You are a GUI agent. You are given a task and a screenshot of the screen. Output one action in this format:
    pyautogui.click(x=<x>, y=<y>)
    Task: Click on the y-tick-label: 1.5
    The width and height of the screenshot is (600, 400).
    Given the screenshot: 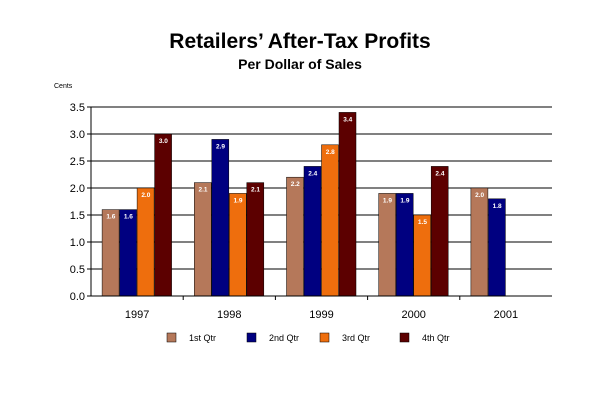 What is the action you would take?
    pyautogui.click(x=77, y=216)
    